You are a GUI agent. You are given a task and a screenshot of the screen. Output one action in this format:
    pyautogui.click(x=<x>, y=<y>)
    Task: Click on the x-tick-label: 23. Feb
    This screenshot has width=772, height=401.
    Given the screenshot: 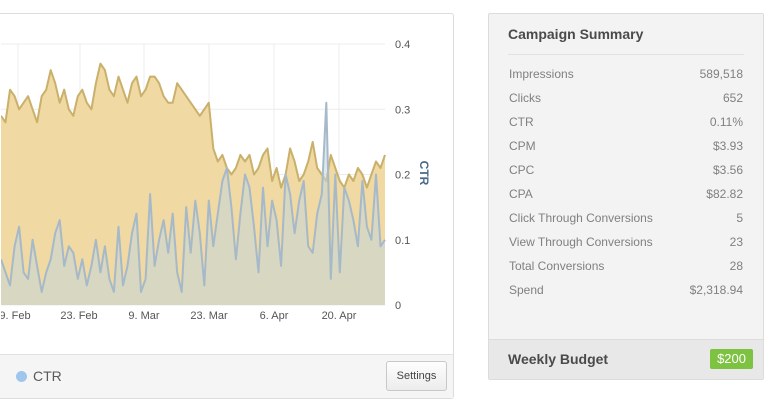 What is the action you would take?
    pyautogui.click(x=78, y=316)
    